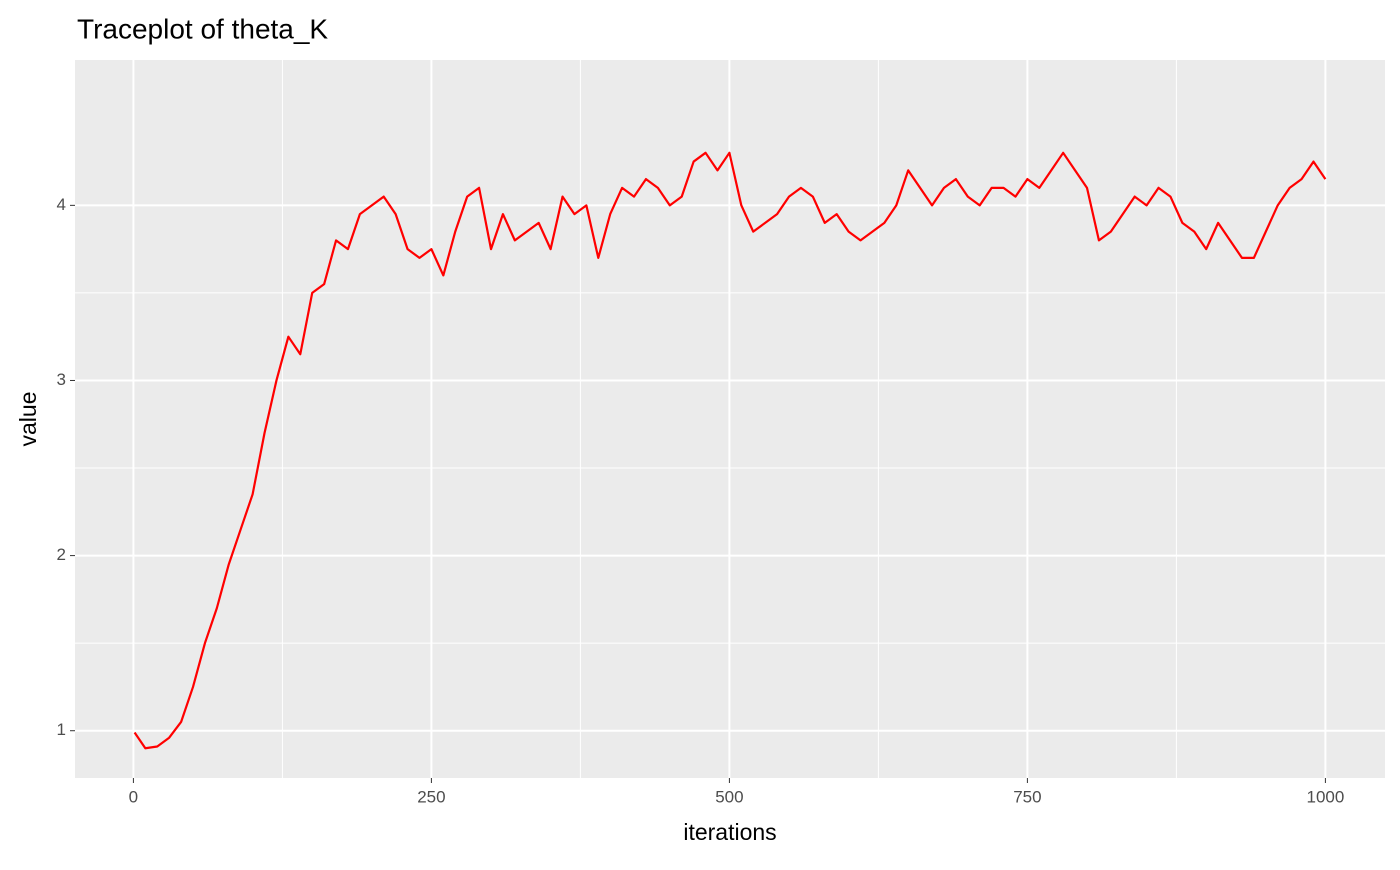 Image resolution: width=1400 pixels, height=870 pixels. I want to click on x-tick-label: 750, so click(1027, 796).